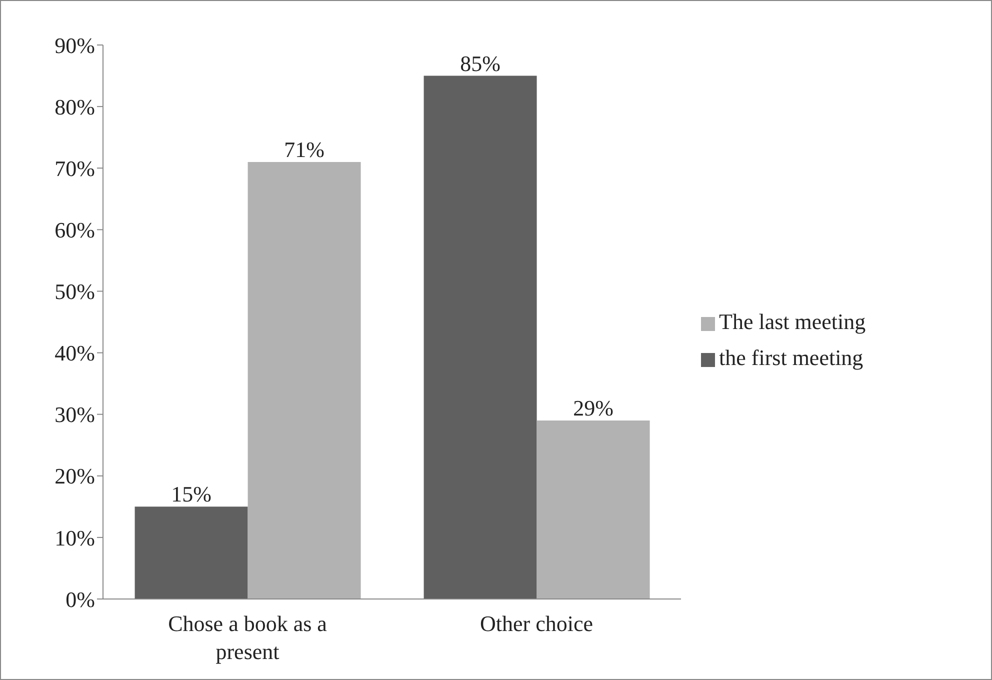 The width and height of the screenshot is (992, 680). I want to click on data-label: 85%, so click(480, 63).